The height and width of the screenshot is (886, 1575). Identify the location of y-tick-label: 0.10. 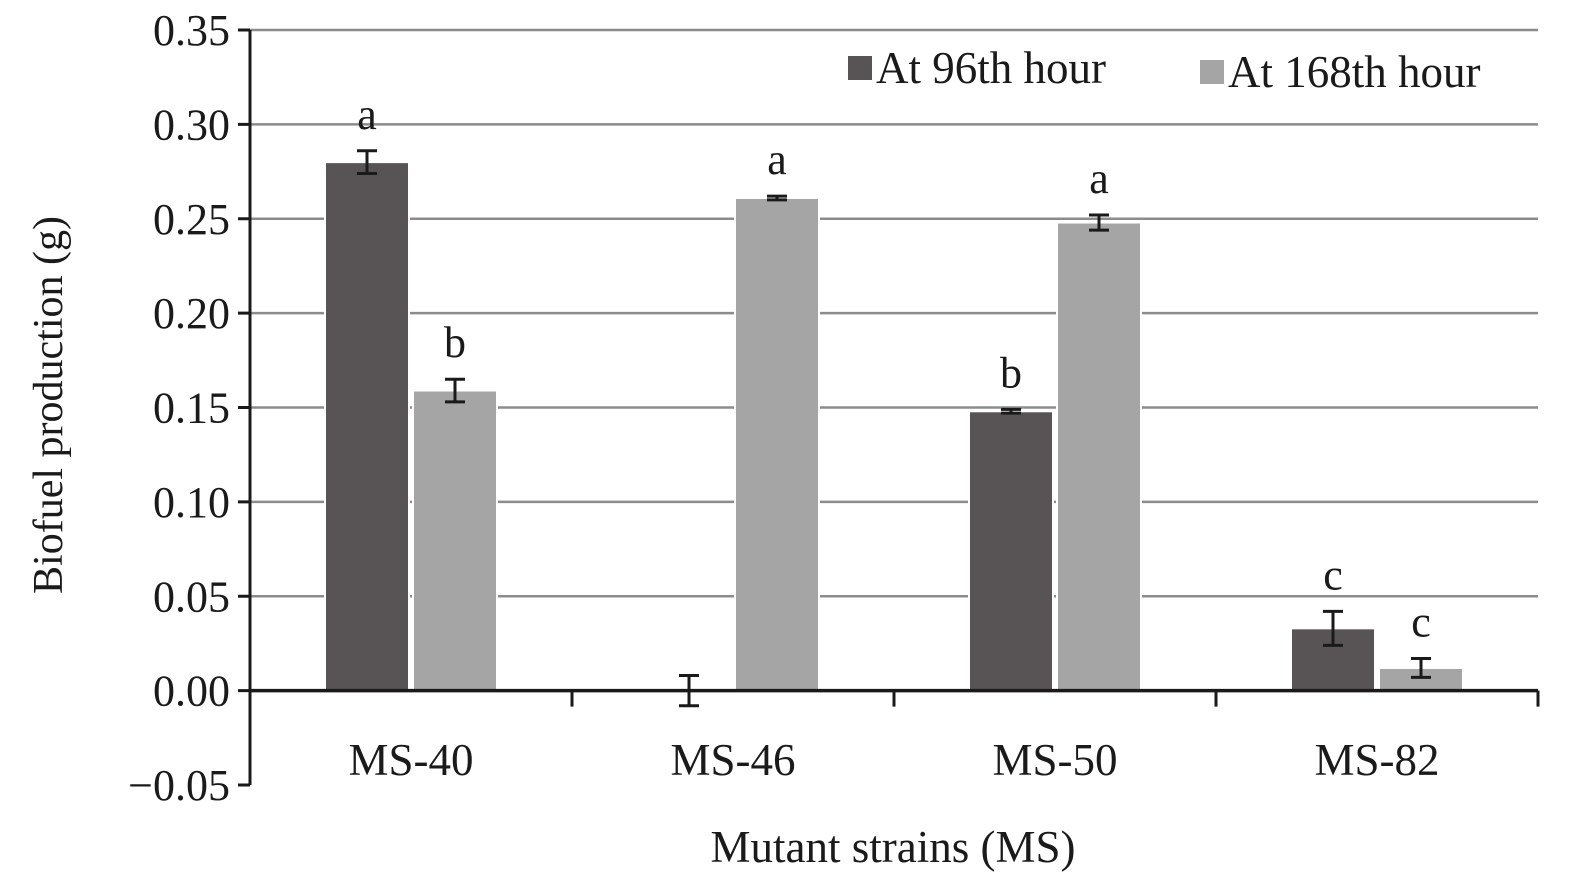
(191, 502).